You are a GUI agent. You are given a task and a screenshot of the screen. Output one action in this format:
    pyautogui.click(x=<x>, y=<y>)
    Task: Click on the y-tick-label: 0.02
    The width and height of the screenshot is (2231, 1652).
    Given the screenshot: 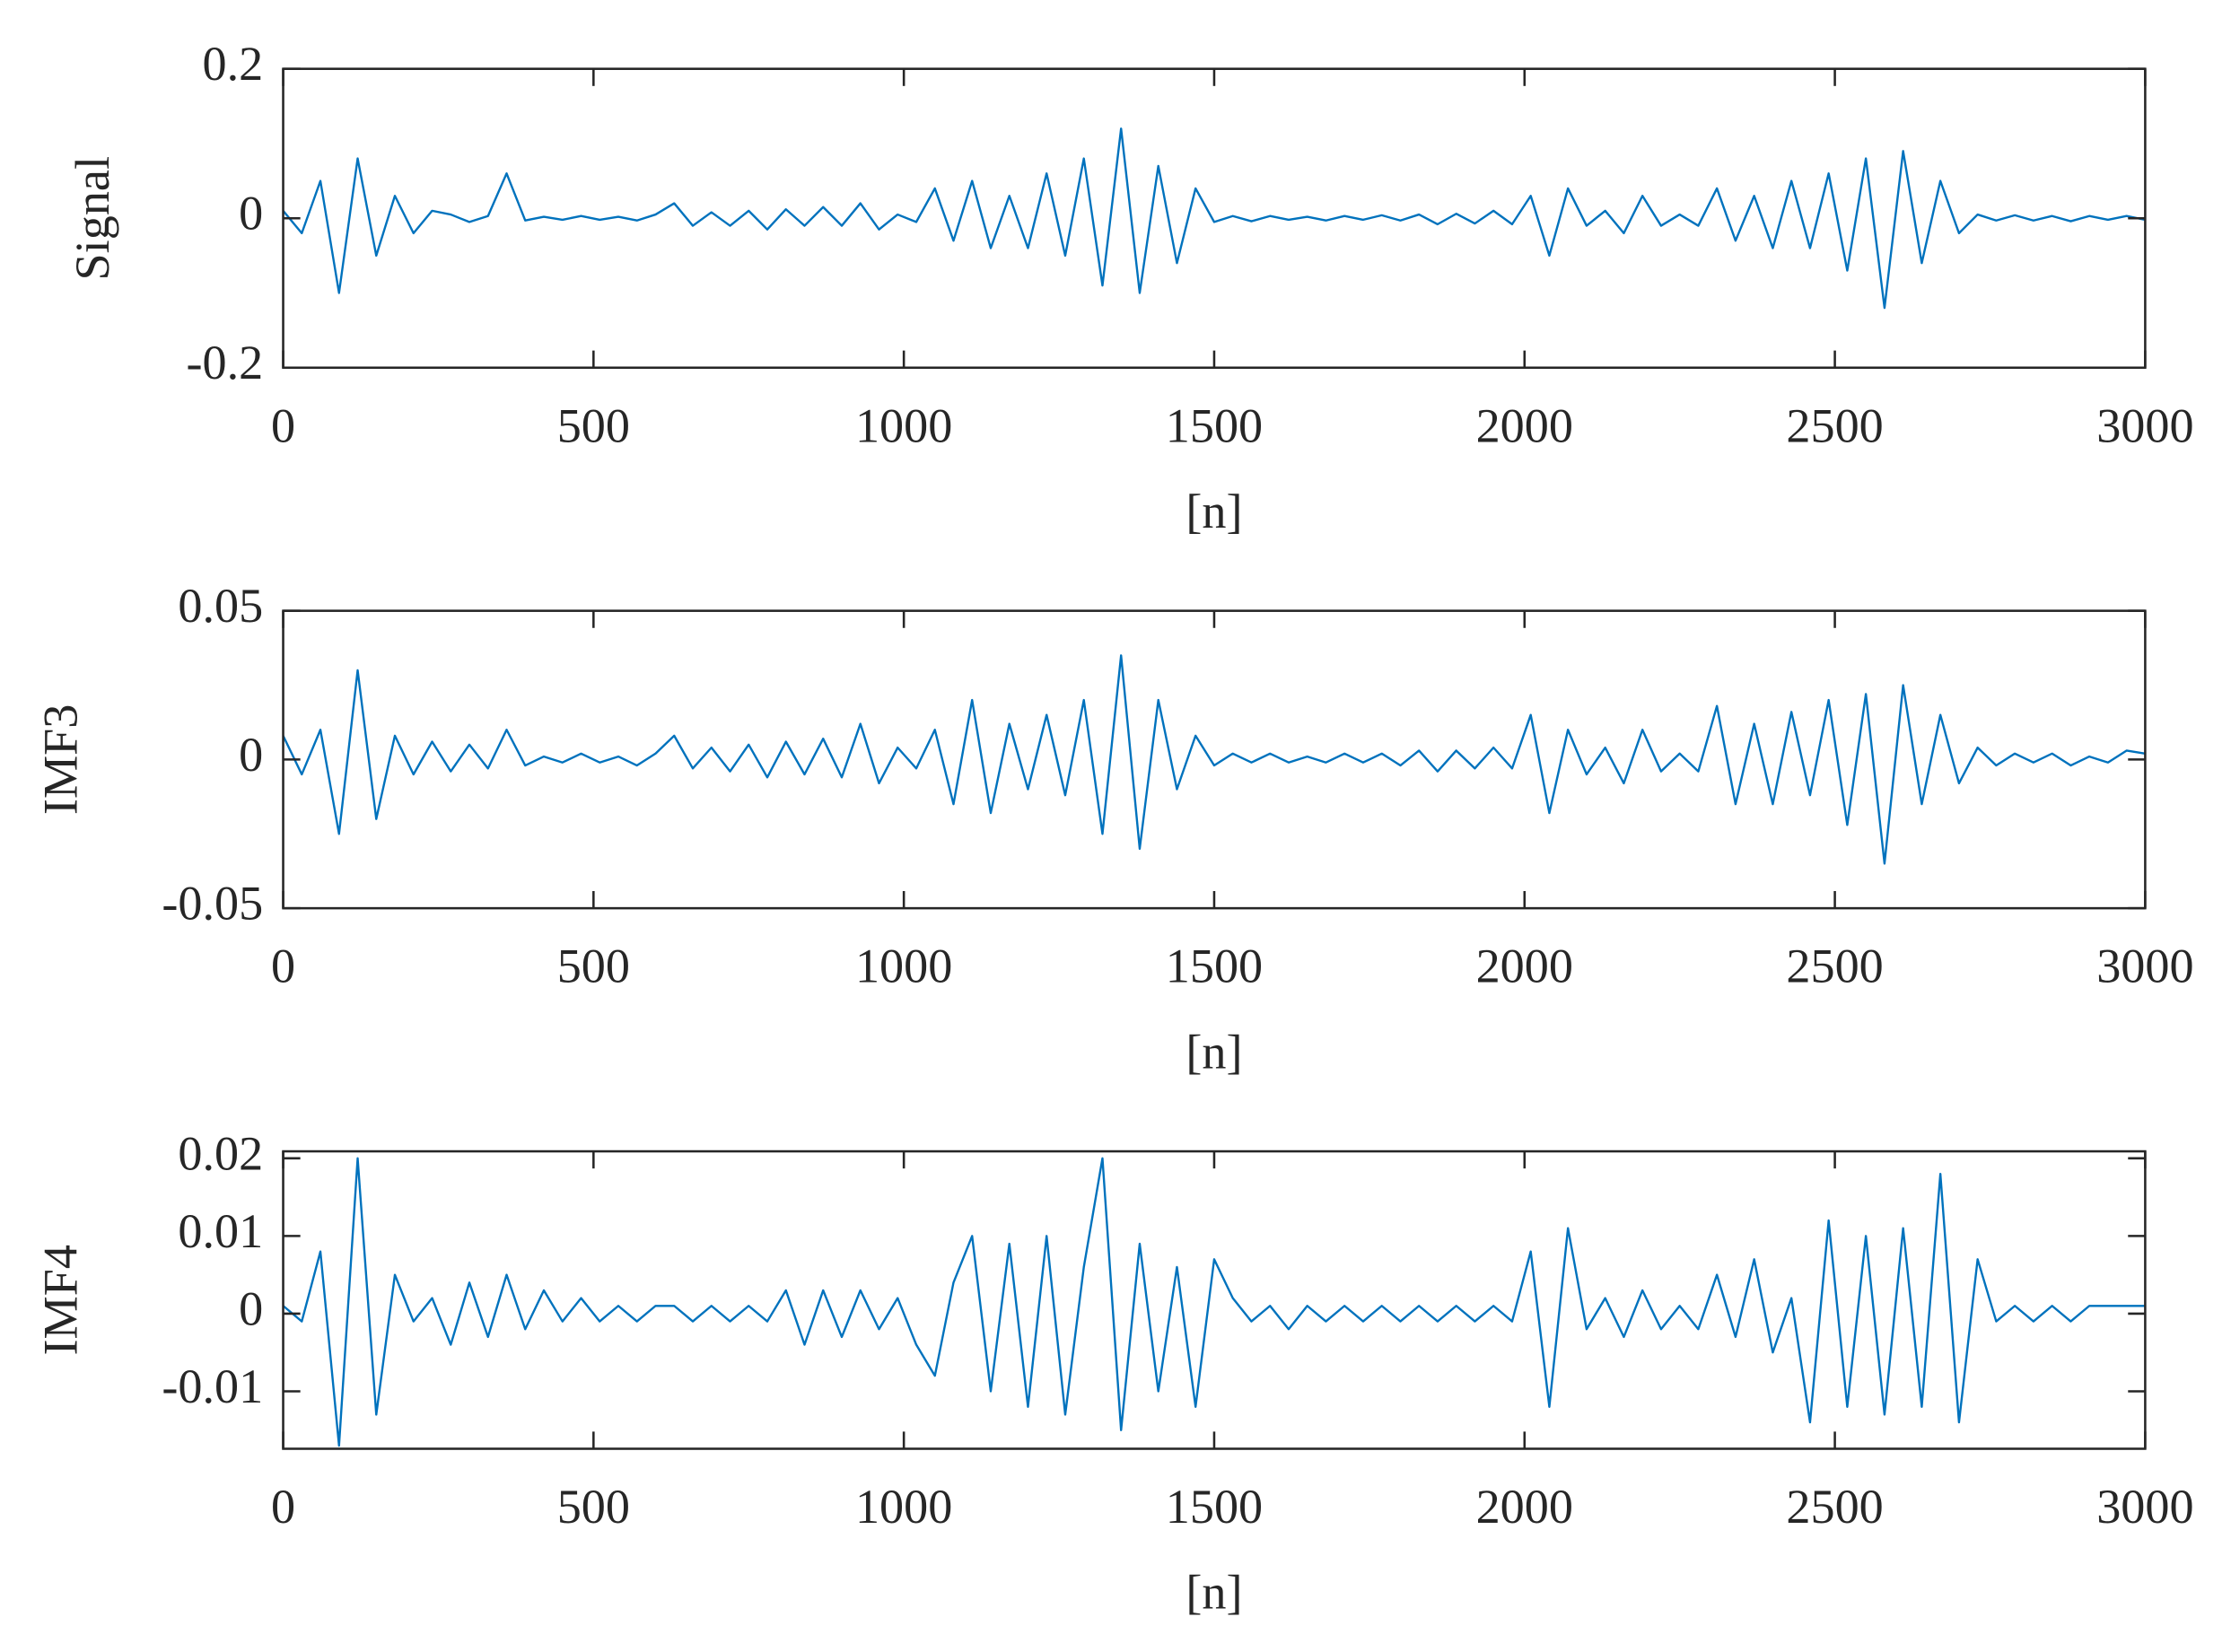 What is the action you would take?
    pyautogui.click(x=220, y=1153)
    